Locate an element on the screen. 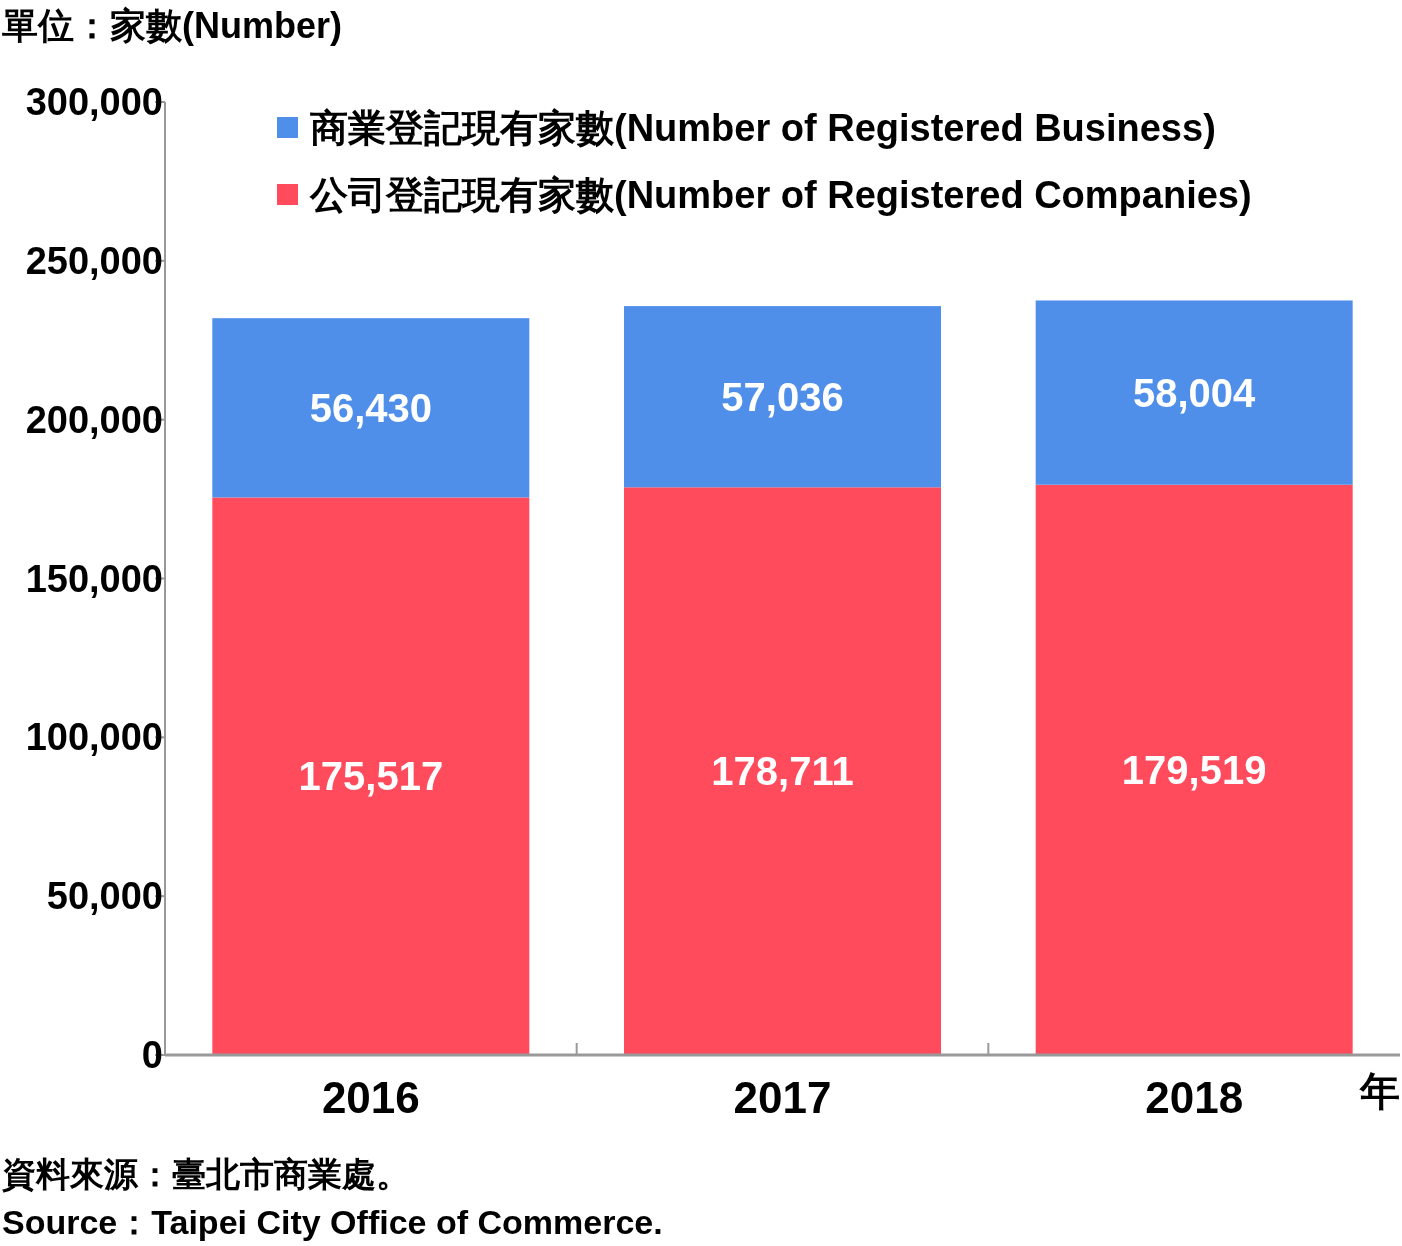 The image size is (1402, 1246). data-label: 58,004 is located at coordinates (1194, 392).